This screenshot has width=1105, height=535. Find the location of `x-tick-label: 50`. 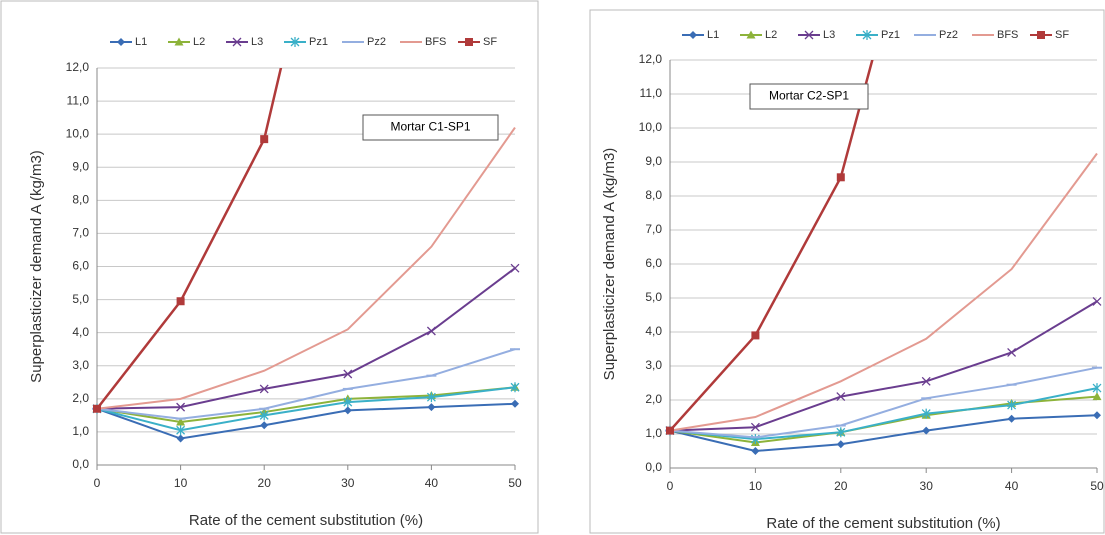

x-tick-label: 50 is located at coordinates (515, 483).